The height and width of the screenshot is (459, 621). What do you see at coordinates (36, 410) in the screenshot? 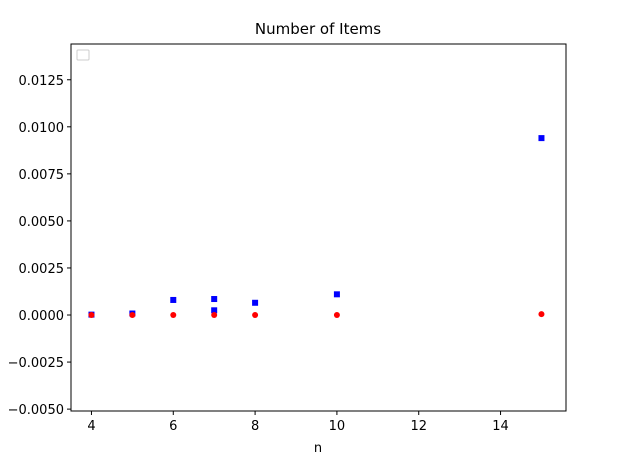
I see `y-tick-label: −0.0050` at bounding box center [36, 410].